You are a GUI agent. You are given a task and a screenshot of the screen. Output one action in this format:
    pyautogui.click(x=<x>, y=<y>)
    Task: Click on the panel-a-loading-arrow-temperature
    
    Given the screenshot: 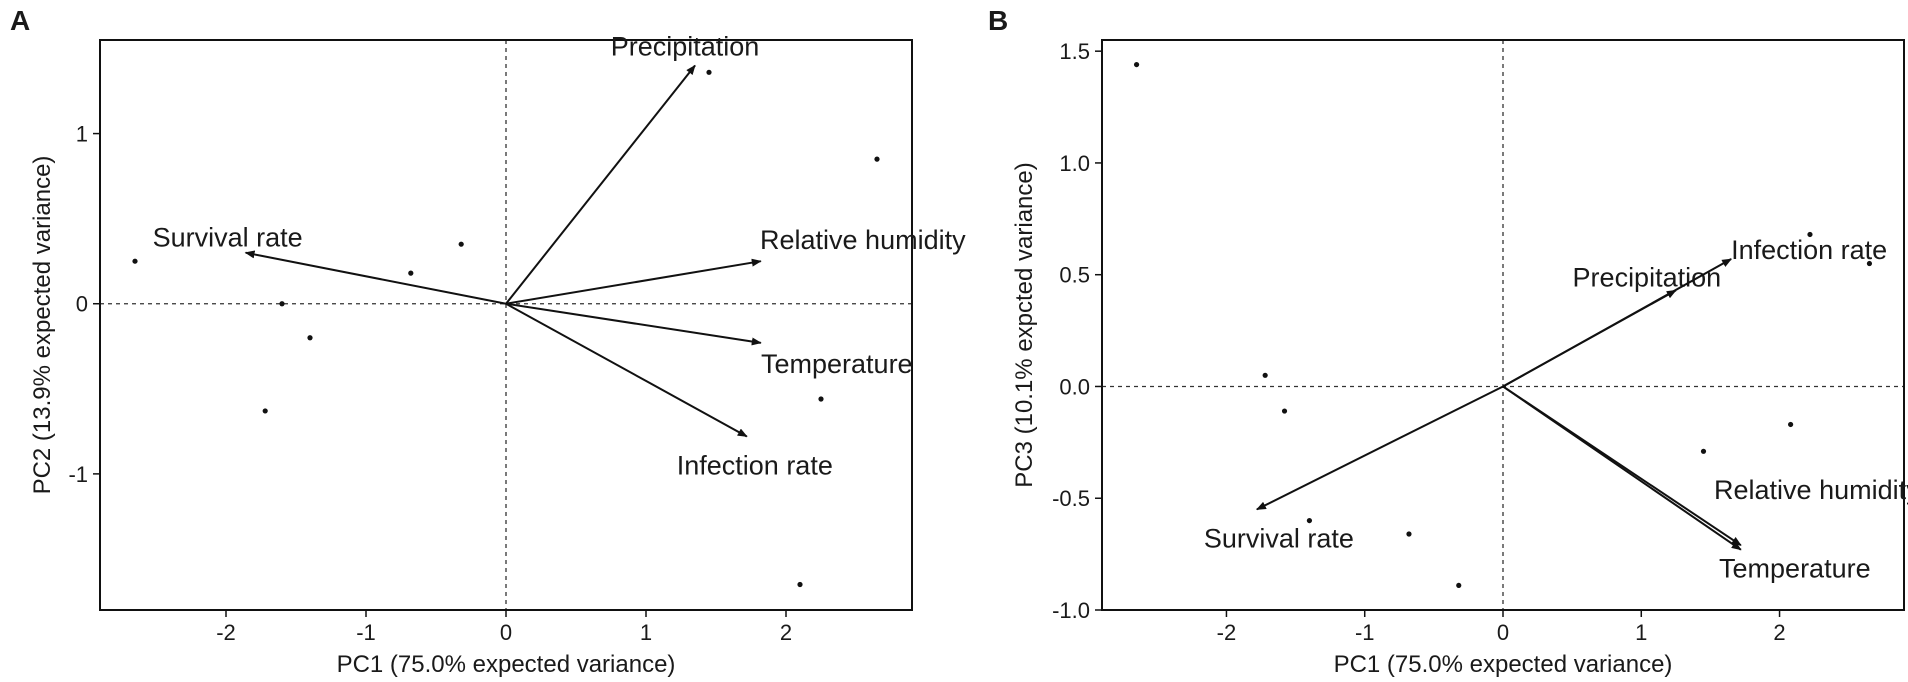 What is the action you would take?
    pyautogui.click(x=633, y=324)
    